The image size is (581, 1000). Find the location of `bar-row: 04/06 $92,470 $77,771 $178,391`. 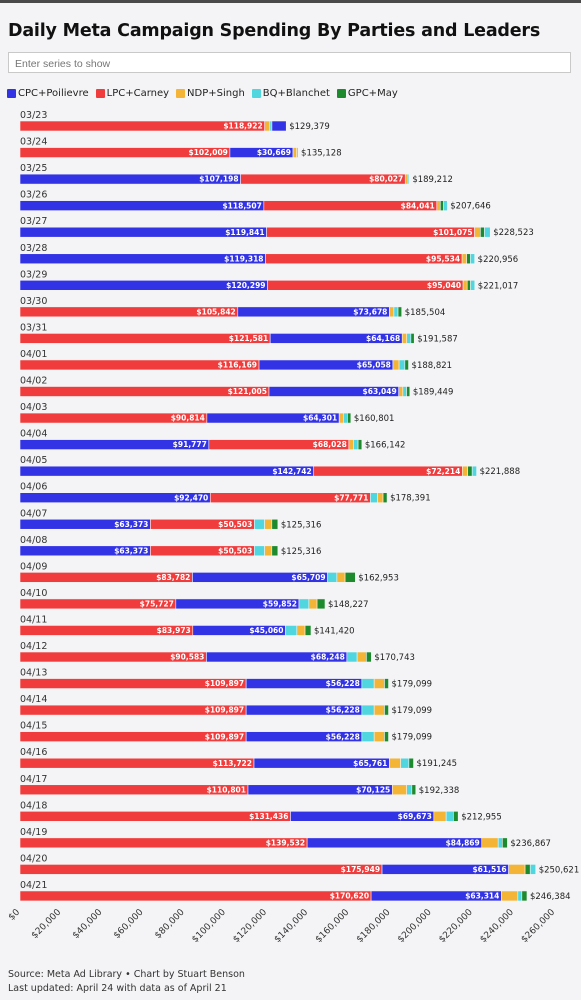

bar-row: 04/06 $92,470 $77,771 $178,391 is located at coordinates (225, 493).